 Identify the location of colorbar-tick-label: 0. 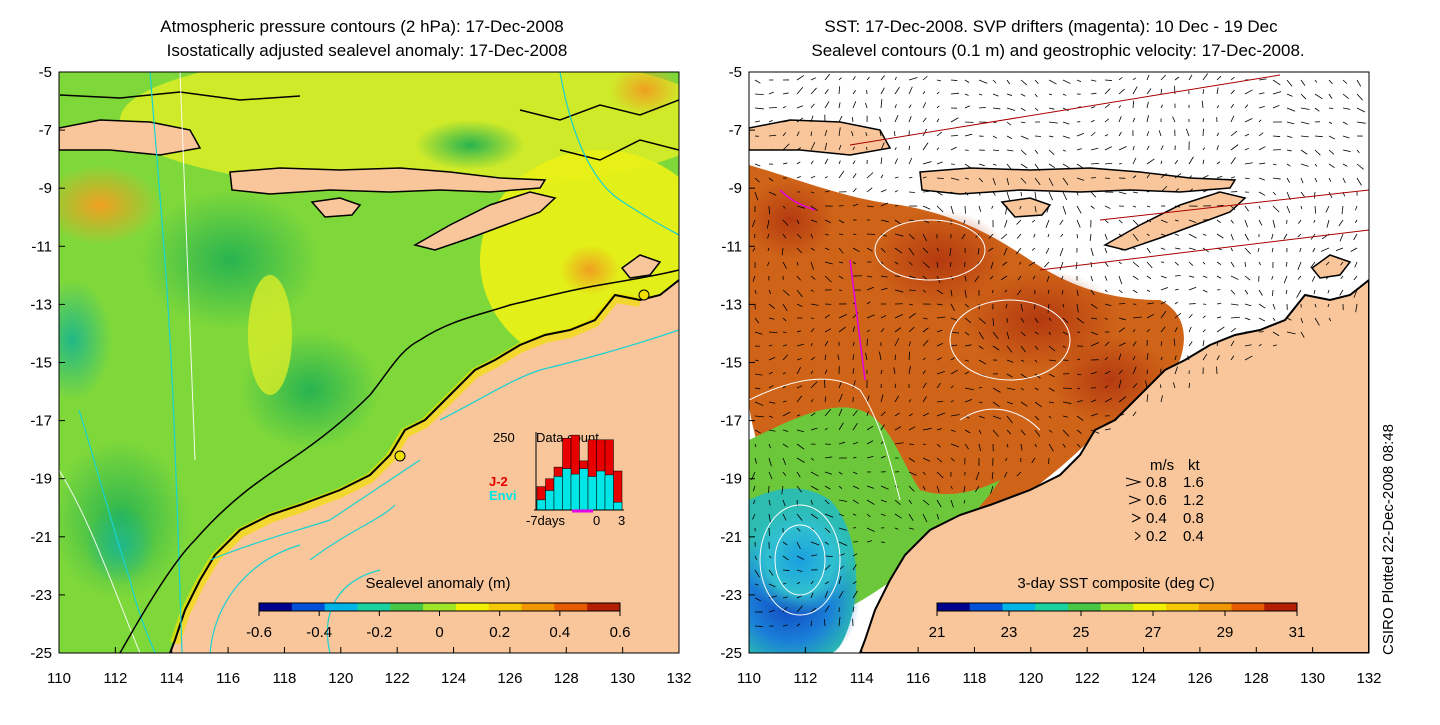
(439, 632).